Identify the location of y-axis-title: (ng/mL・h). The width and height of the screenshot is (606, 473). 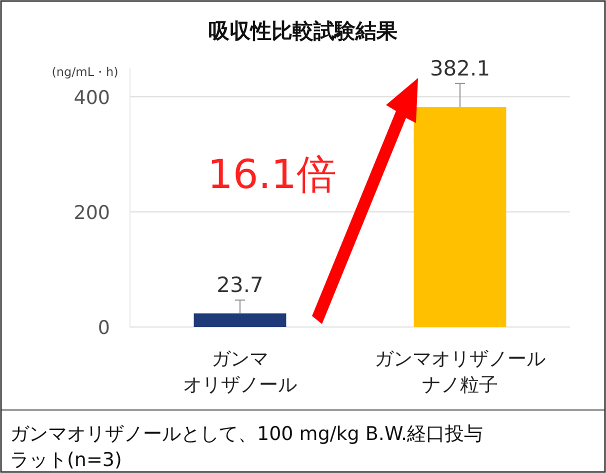
(85, 72).